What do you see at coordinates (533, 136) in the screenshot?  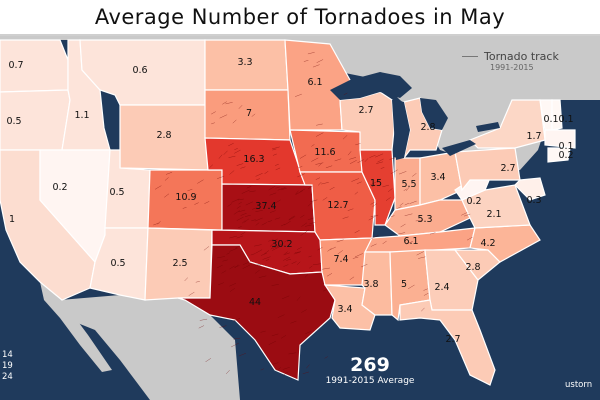 I see `state-value-ny: 1.7` at bounding box center [533, 136].